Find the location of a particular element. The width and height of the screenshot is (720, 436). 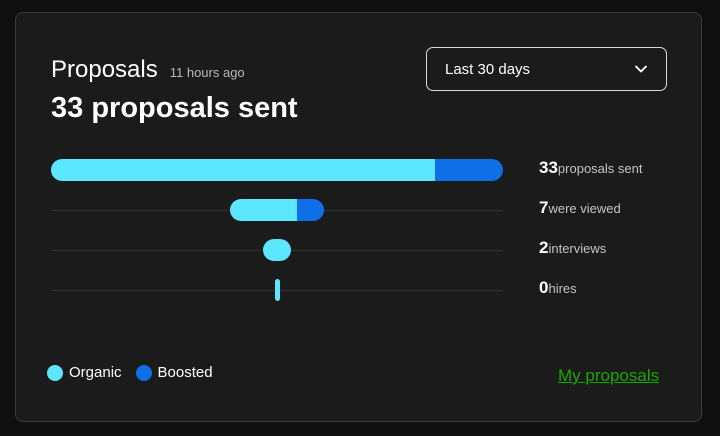

organic-swatch is located at coordinates (55, 372).